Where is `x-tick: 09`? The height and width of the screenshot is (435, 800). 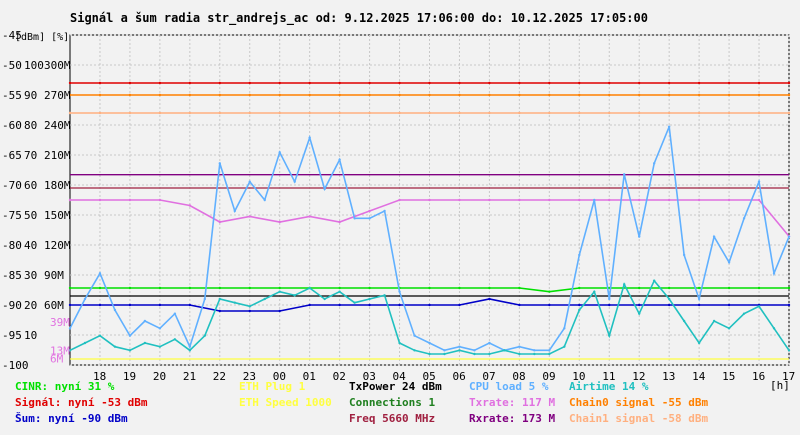
x-tick: 09 is located at coordinates (548, 376).